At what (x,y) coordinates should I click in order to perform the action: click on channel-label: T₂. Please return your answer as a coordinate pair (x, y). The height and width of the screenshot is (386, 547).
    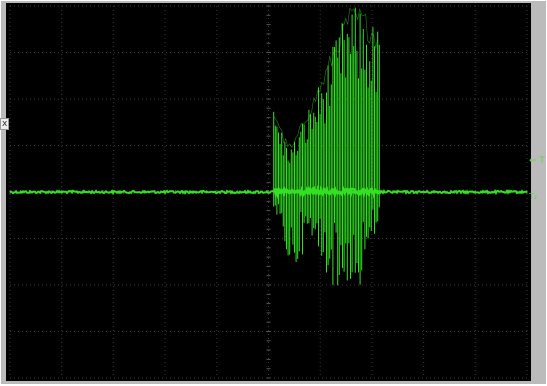
    Looking at the image, I should click on (533, 196).